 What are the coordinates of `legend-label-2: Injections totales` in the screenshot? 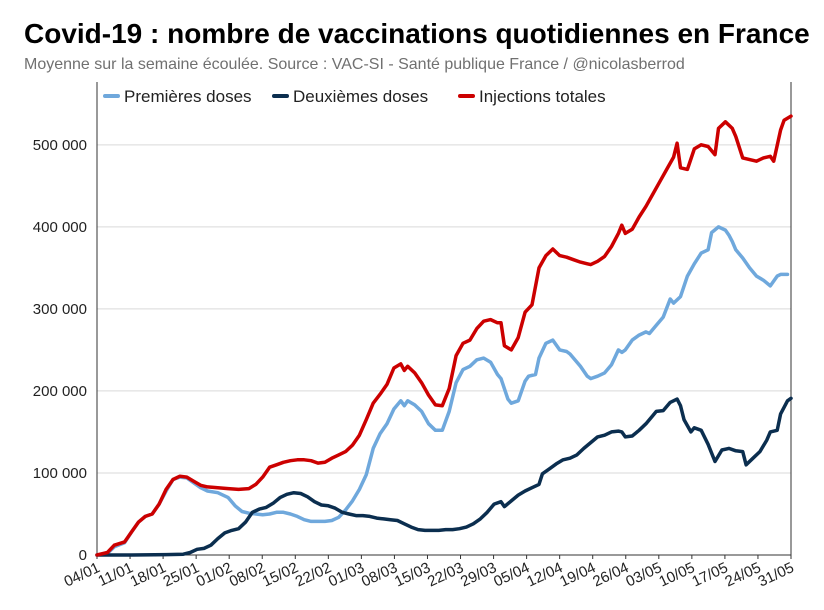 It's located at (542, 96).